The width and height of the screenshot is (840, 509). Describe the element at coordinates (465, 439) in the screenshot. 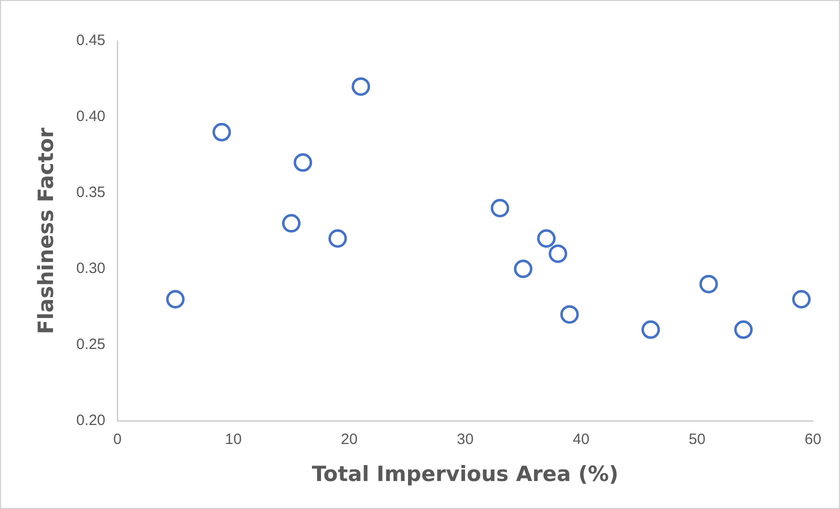

I see `x-tick-label: 30` at that location.